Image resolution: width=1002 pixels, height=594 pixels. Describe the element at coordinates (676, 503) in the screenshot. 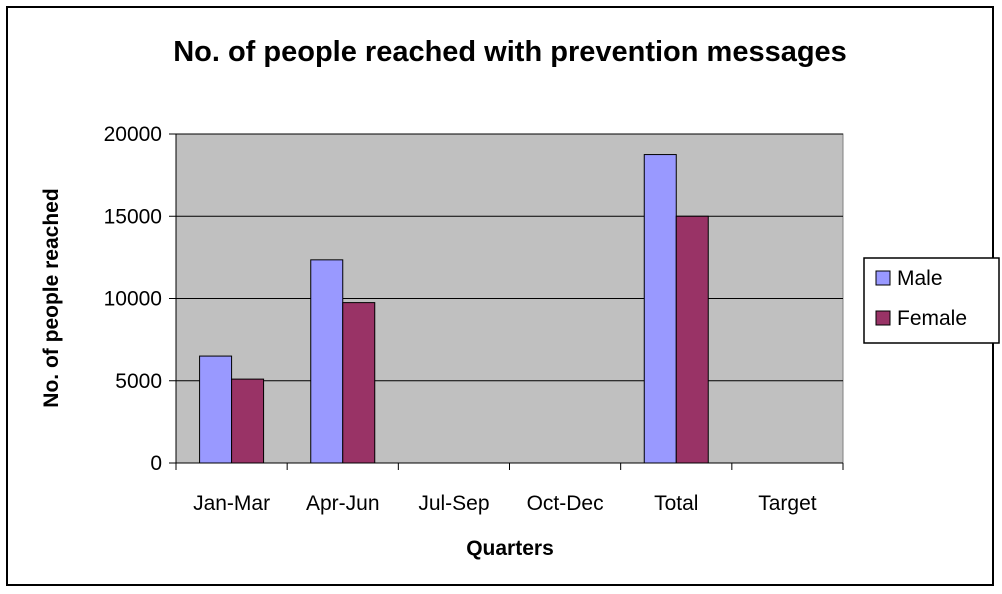

I see `x-tick-label: Total` at that location.